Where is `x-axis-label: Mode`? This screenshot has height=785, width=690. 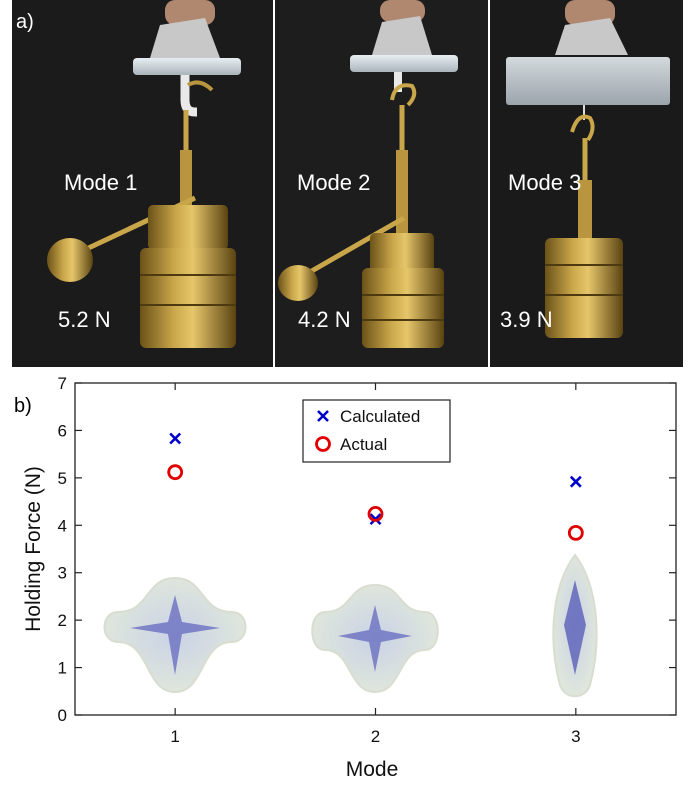
x-axis-label: Mode is located at coordinates (372, 769).